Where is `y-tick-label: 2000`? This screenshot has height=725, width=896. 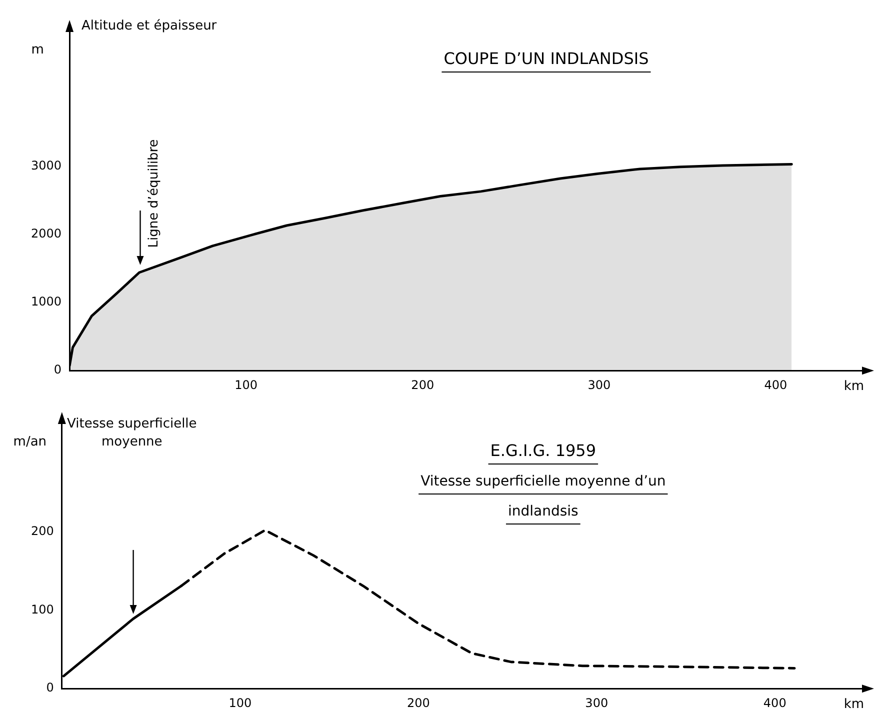
y-tick-label: 2000 is located at coordinates (46, 233).